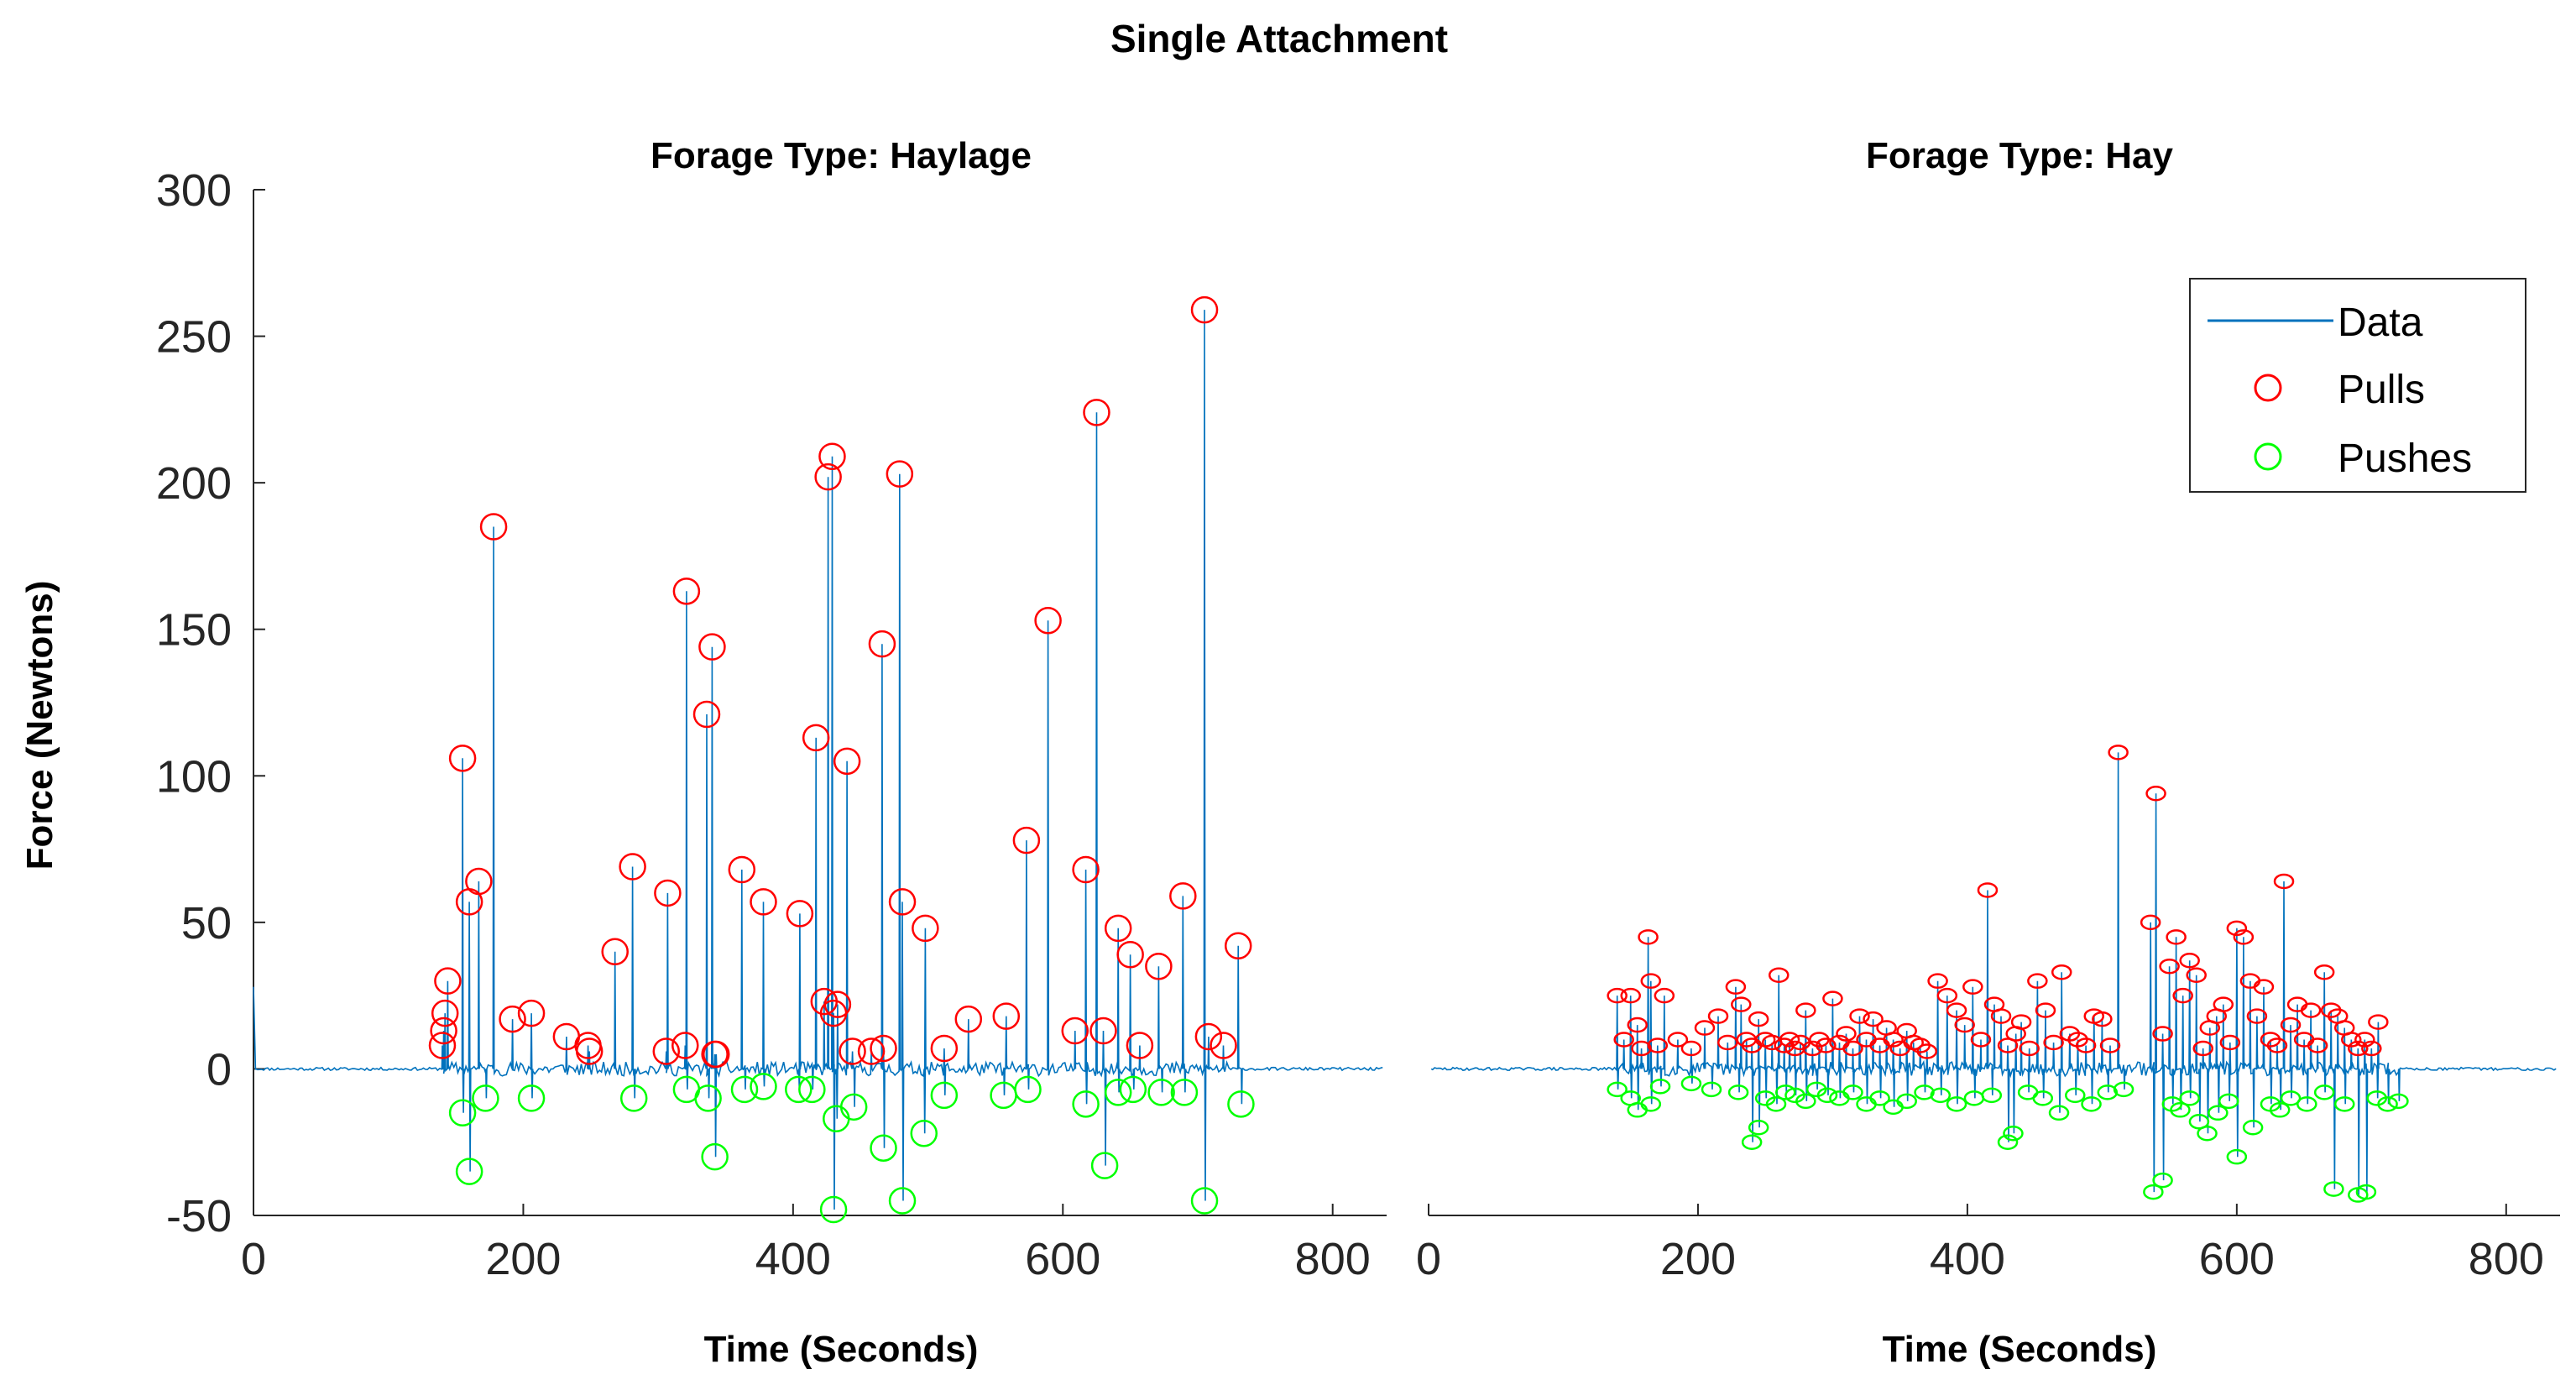 This screenshot has width=2576, height=1385. I want to click on haylage-y-tick-label: 0, so click(219, 1069).